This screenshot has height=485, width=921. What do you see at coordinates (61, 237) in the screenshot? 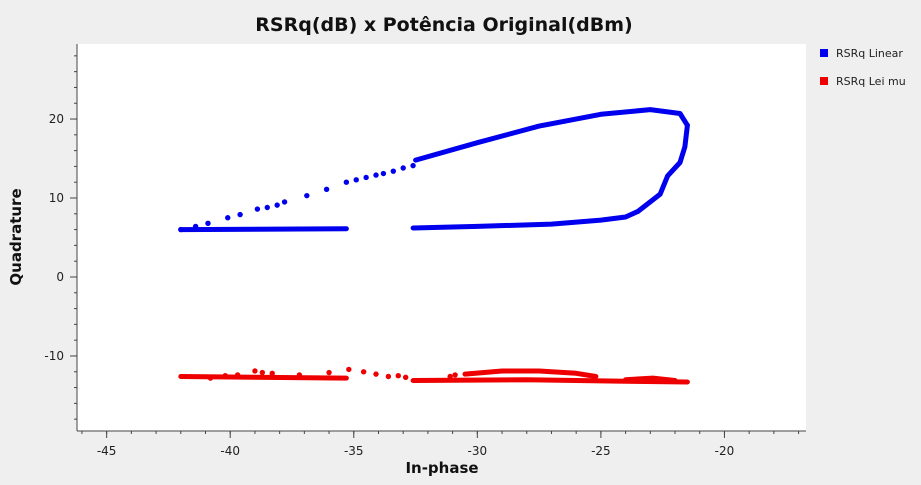
I see `y-axis: 20 10 0 -10` at bounding box center [61, 237].